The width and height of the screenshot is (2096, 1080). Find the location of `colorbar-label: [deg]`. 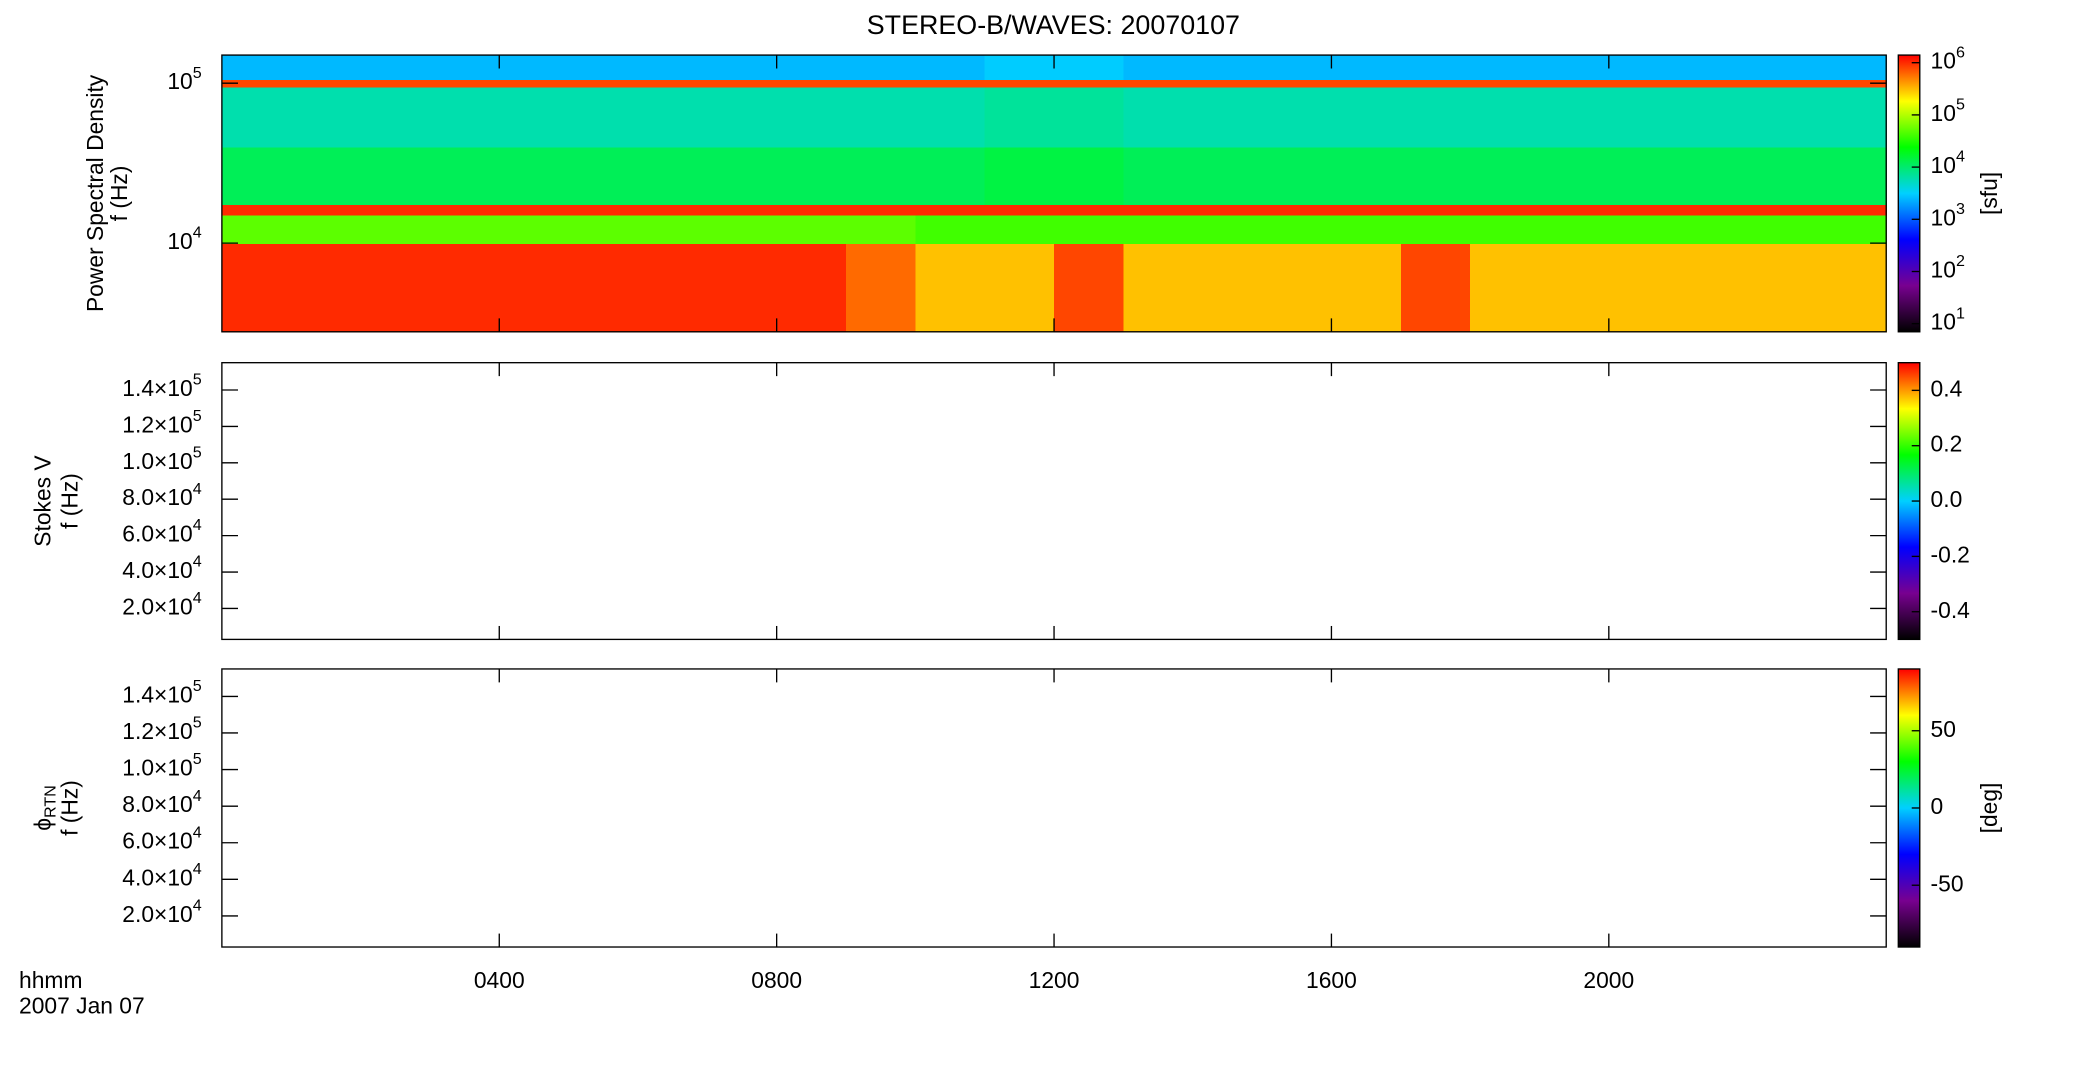

colorbar-label: [deg] is located at coordinates (1989, 808).